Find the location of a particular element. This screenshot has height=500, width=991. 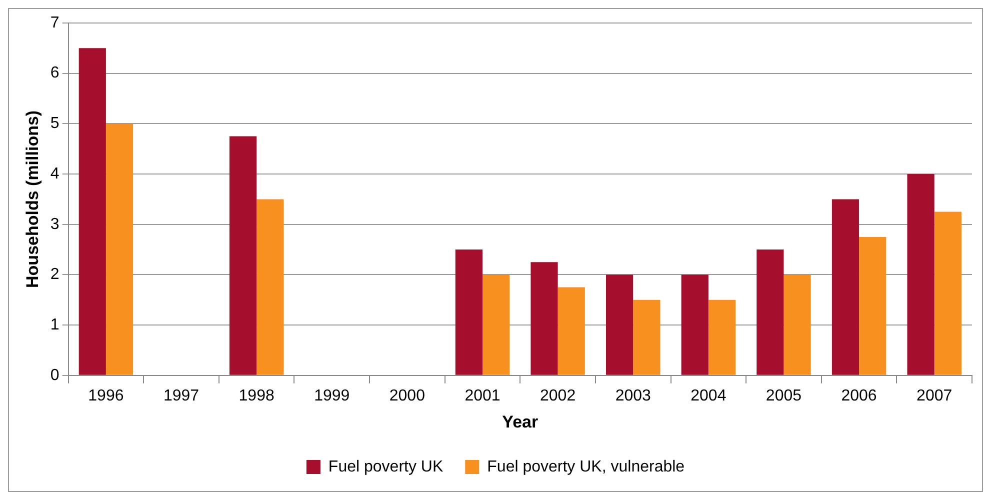

x-axis-title: Year is located at coordinates (520, 422).